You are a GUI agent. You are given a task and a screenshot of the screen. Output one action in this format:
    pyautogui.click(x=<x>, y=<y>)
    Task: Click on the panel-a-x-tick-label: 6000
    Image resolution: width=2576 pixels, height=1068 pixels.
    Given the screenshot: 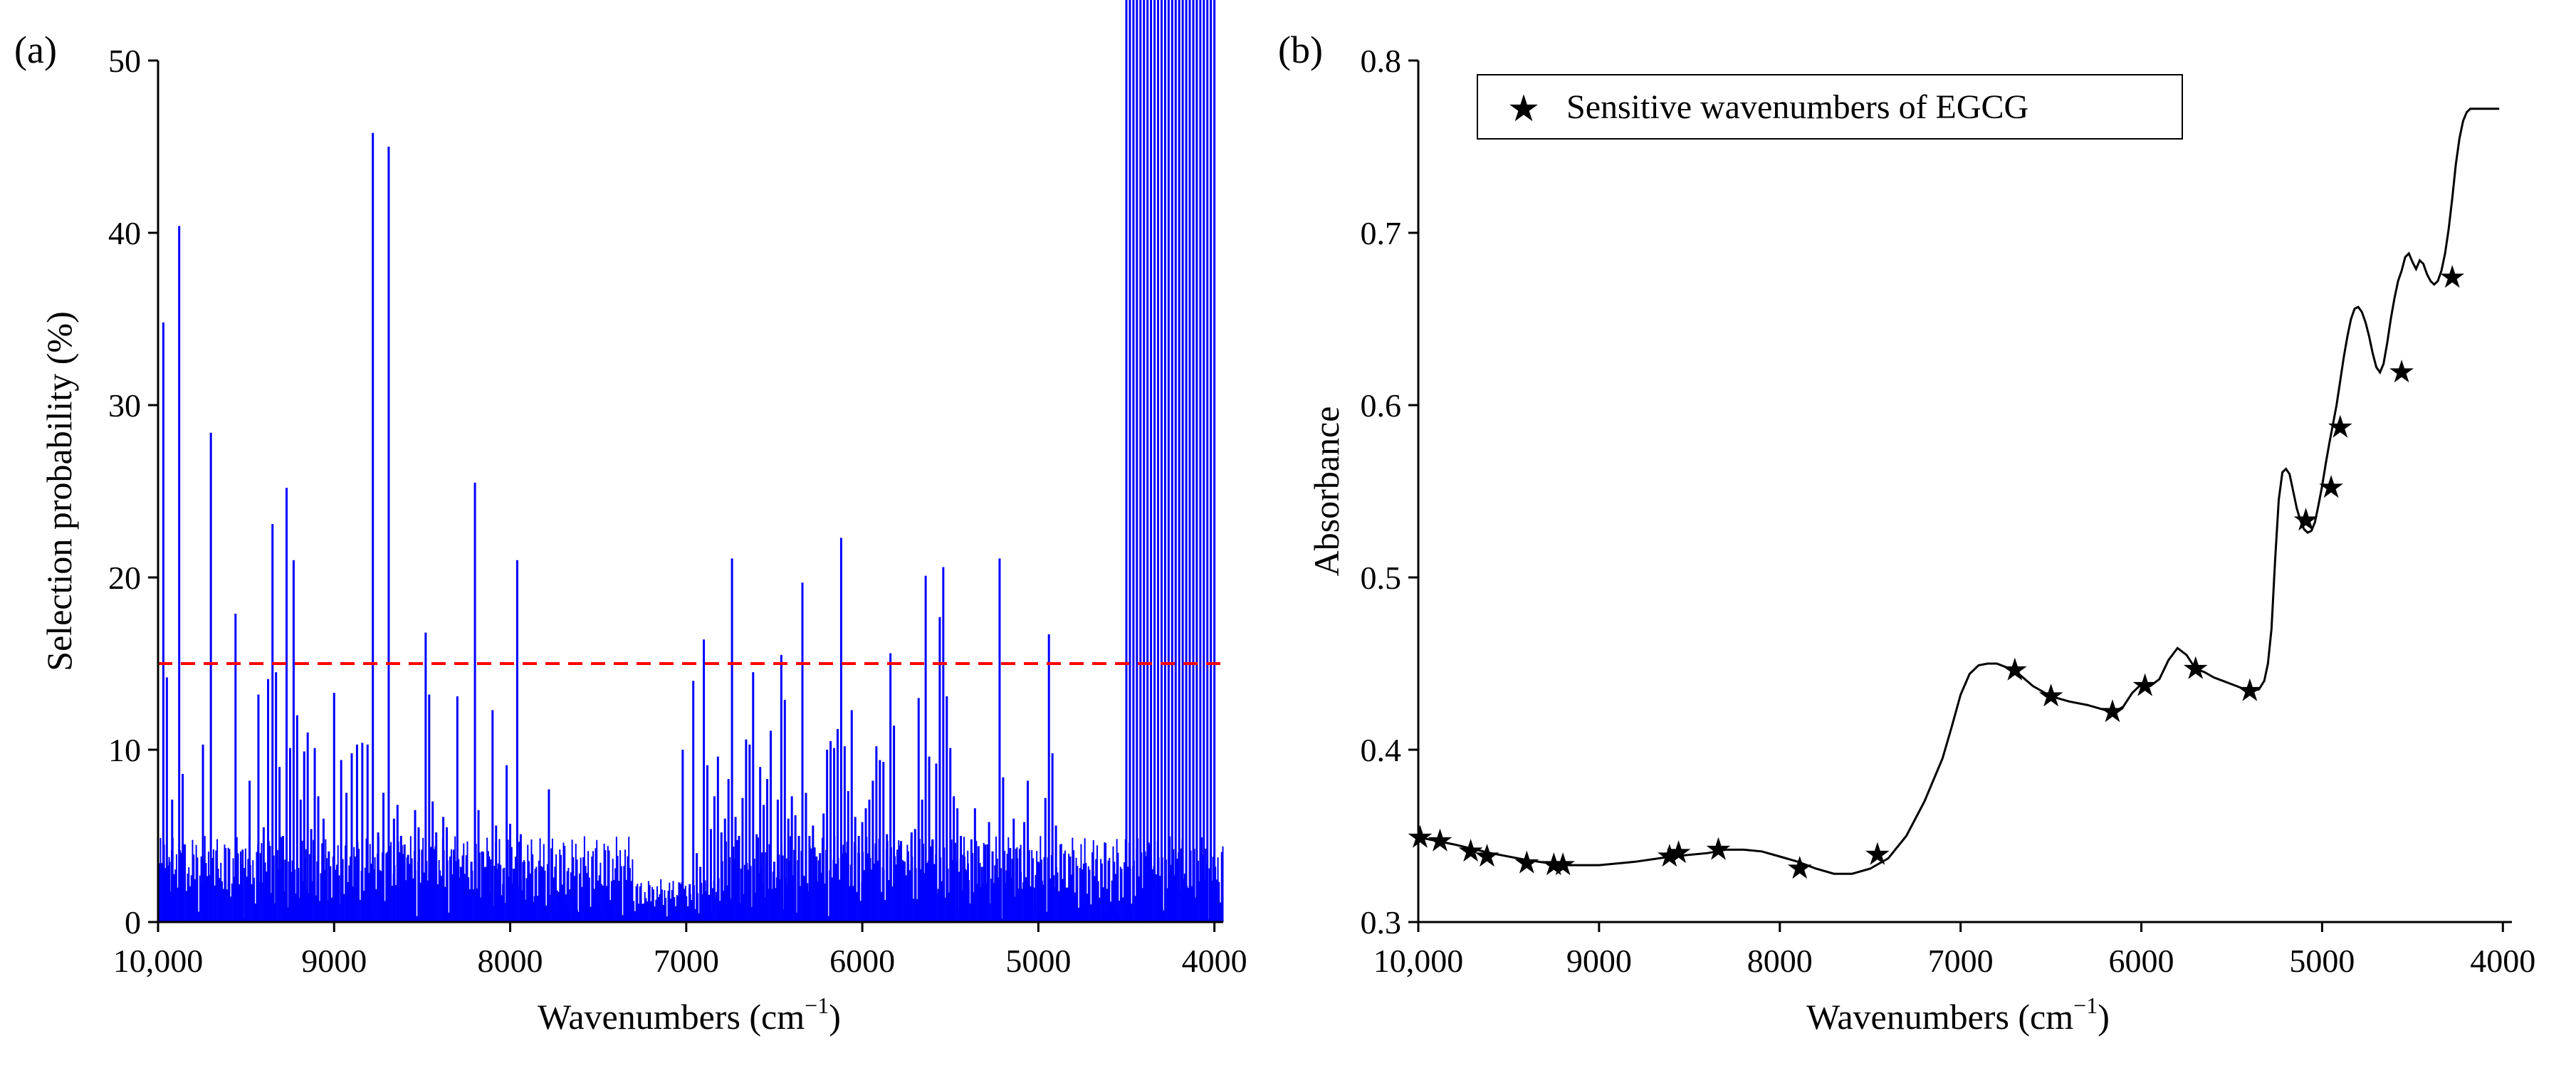 What is the action you would take?
    pyautogui.click(x=862, y=961)
    